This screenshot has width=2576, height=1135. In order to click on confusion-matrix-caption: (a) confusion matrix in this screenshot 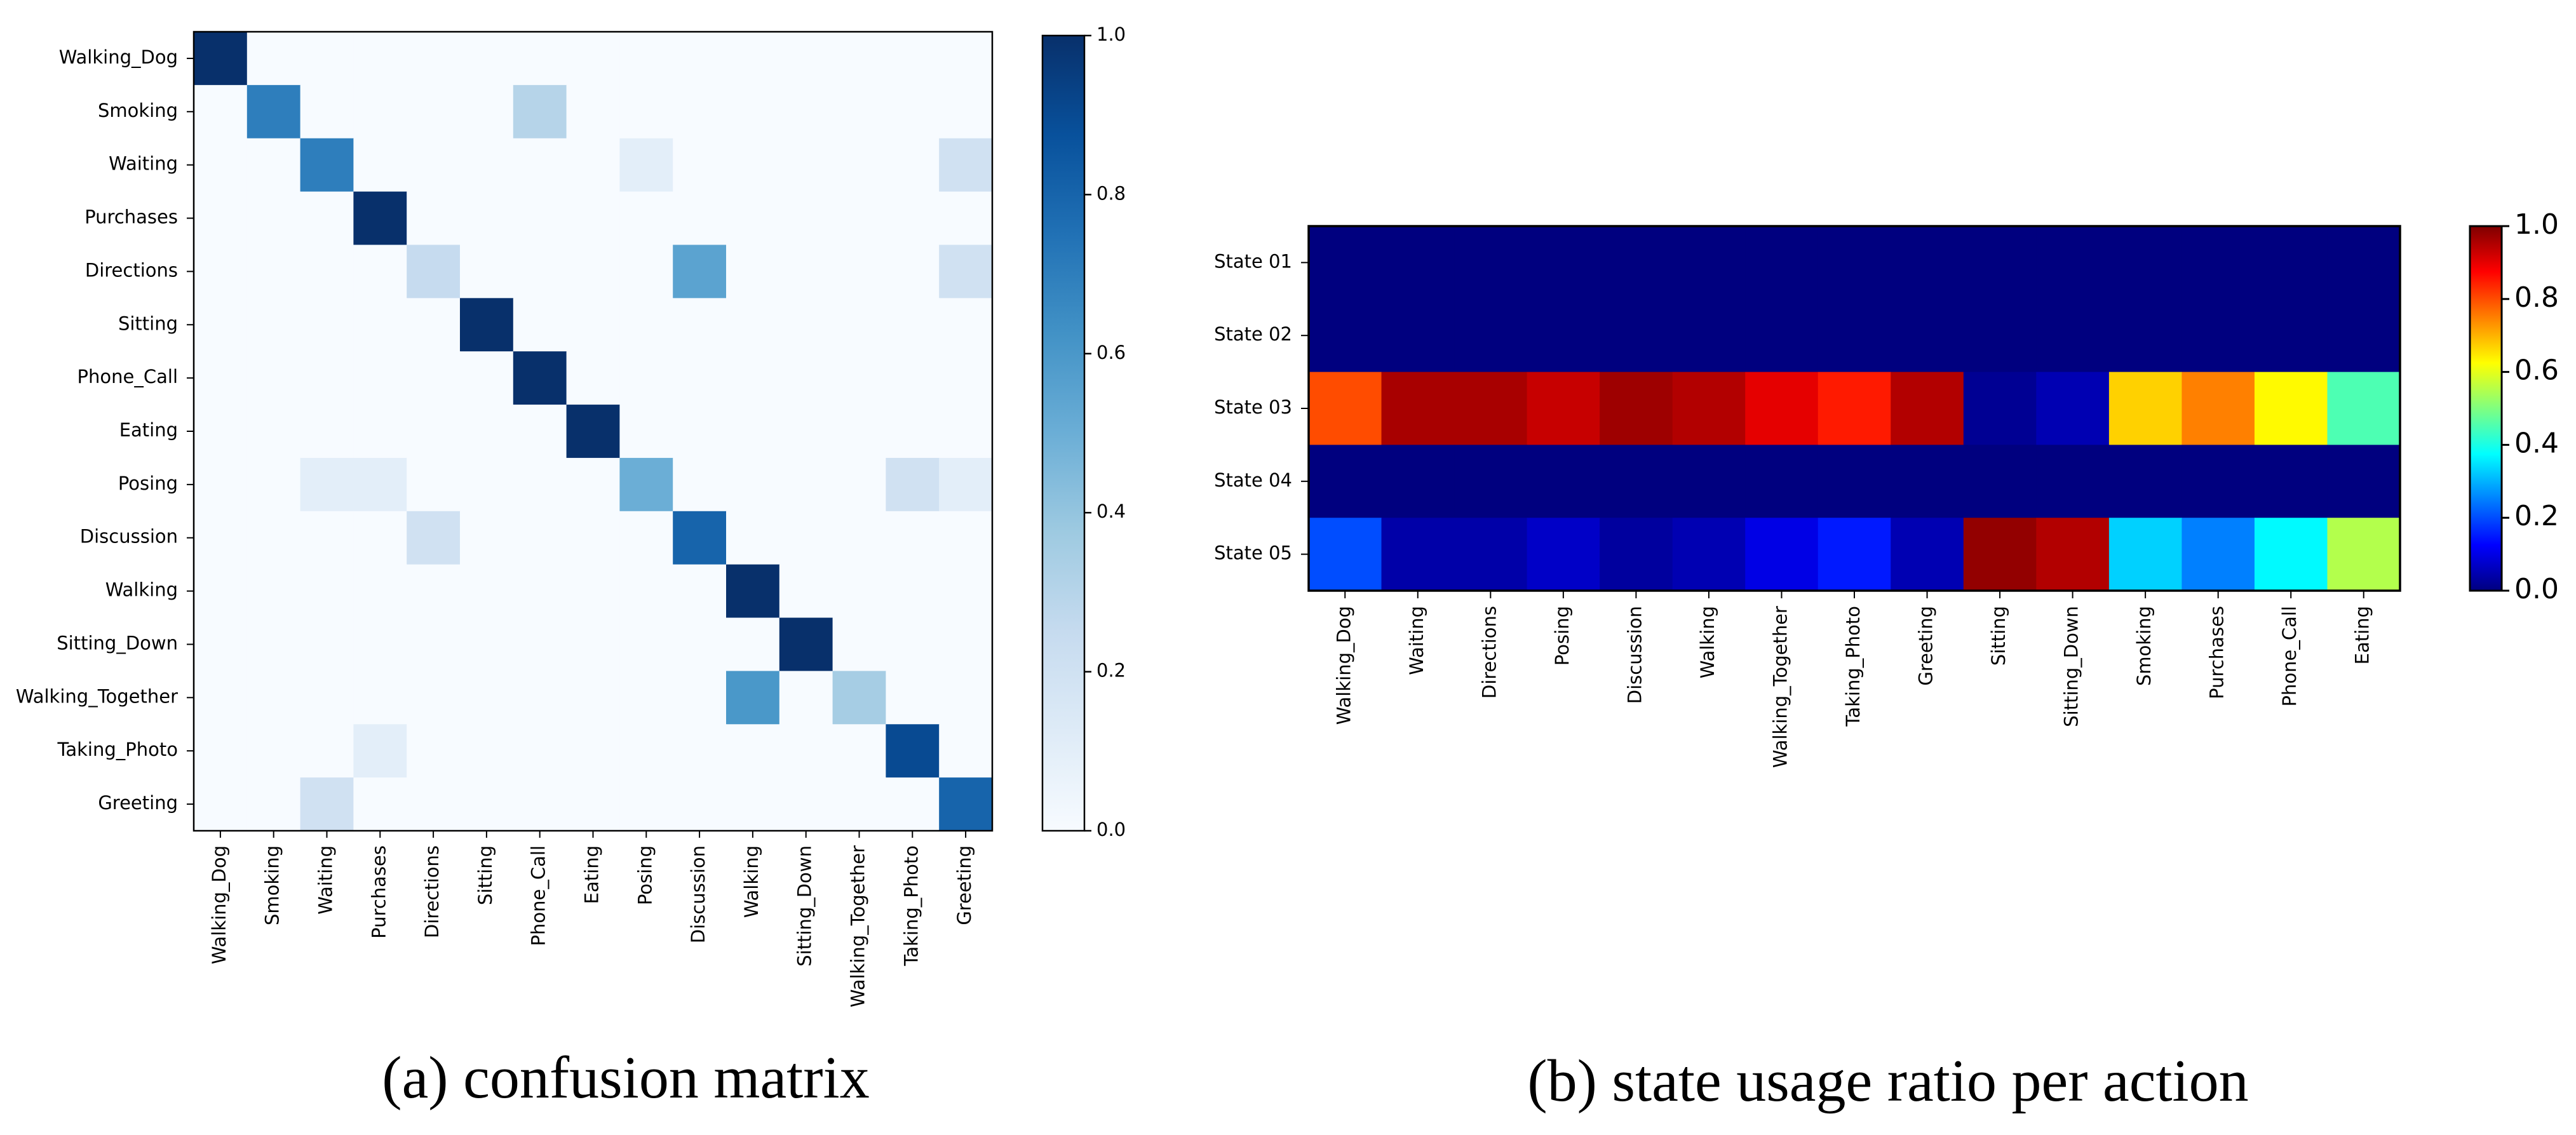, I will do `click(625, 1078)`.